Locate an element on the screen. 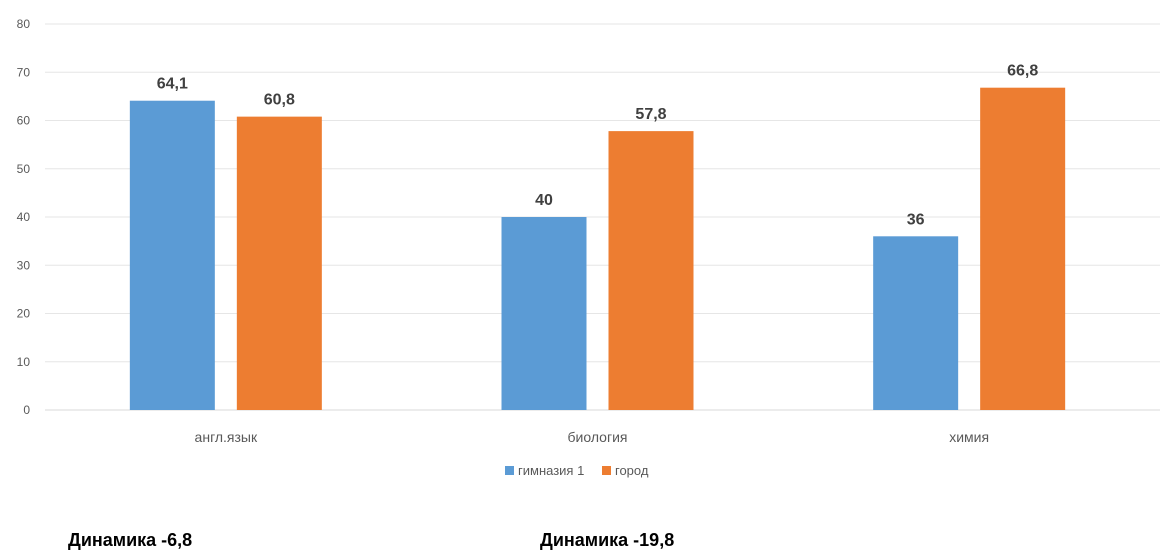 Image resolution: width=1164 pixels, height=554 pixels. data-label: 36 is located at coordinates (916, 219).